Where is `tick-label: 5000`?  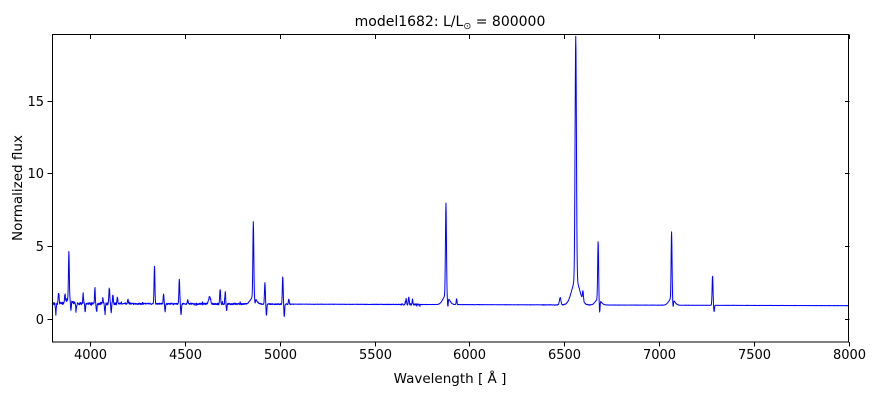 tick-label: 5000 is located at coordinates (280, 355).